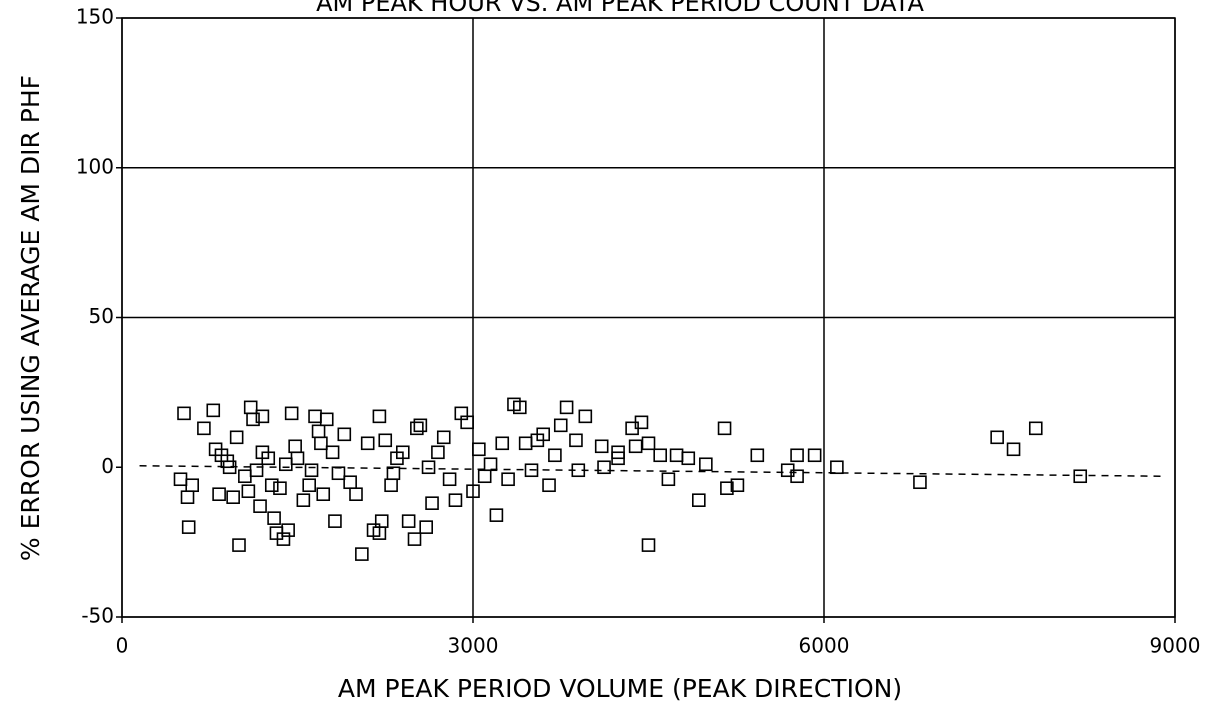 The height and width of the screenshot is (709, 1215). Describe the element at coordinates (97, 616) in the screenshot. I see `y-tick-label: -50` at that location.